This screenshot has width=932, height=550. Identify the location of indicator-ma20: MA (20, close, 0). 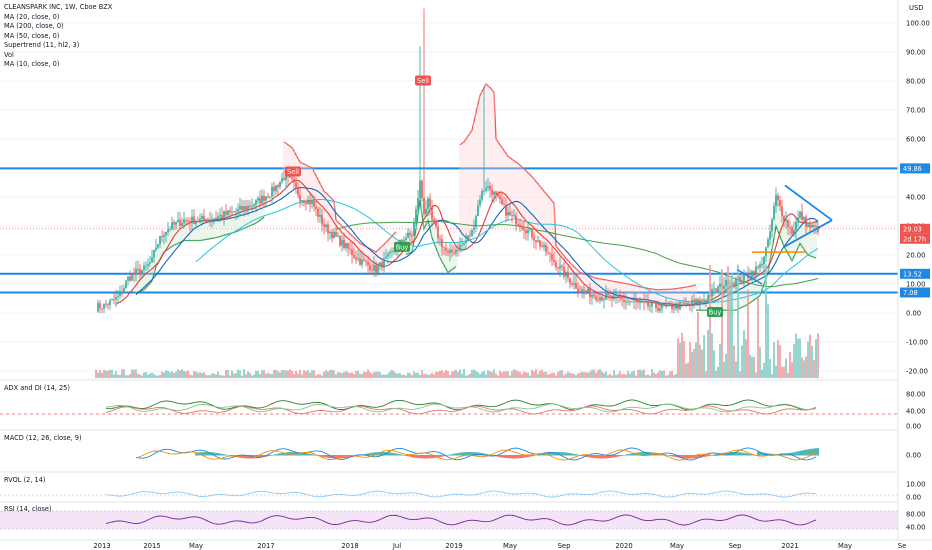
(32, 16).